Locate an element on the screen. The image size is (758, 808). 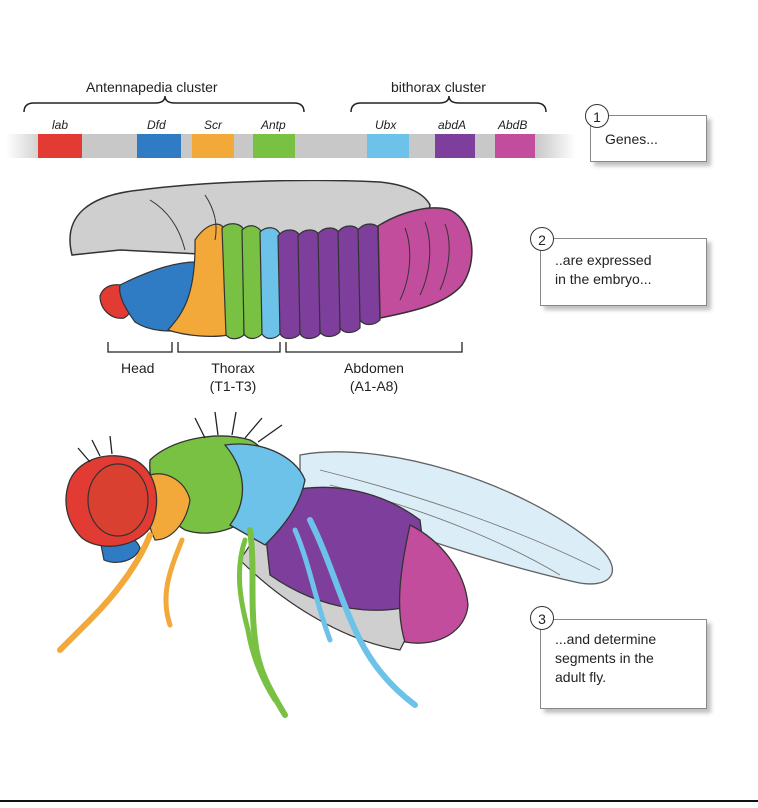
chromosome is located at coordinates (291, 146).